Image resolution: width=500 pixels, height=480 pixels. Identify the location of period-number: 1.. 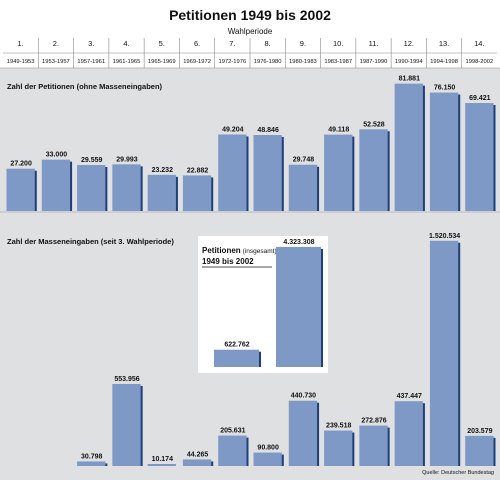
(21, 43).